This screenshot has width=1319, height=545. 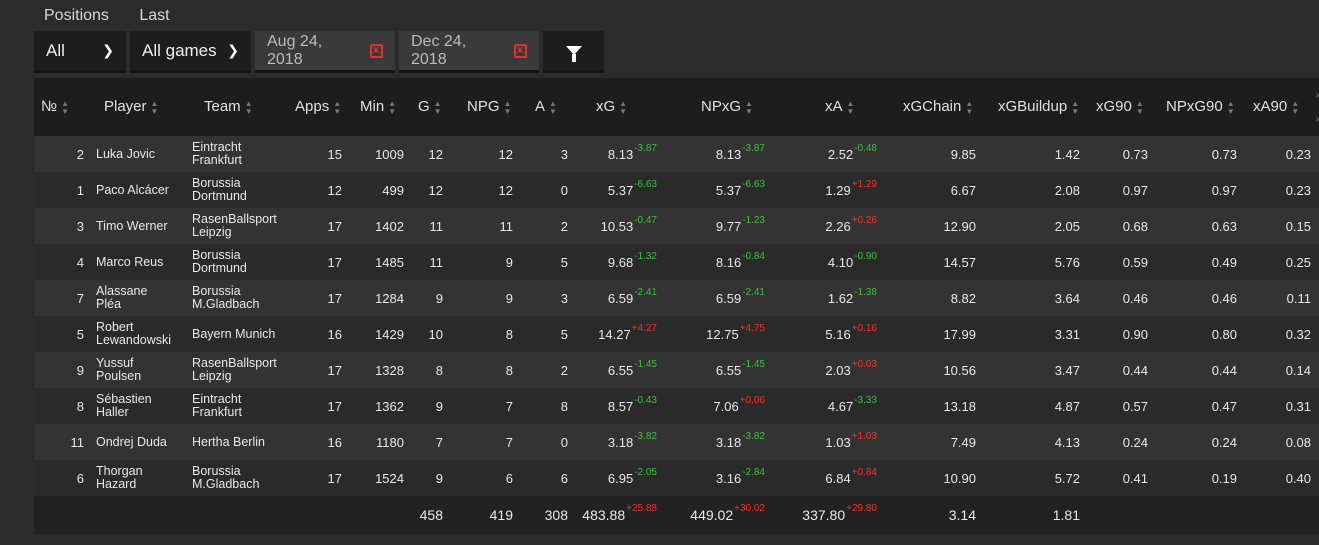 I want to click on col-header-xg: xG ▲ ▼, so click(x=612, y=107).